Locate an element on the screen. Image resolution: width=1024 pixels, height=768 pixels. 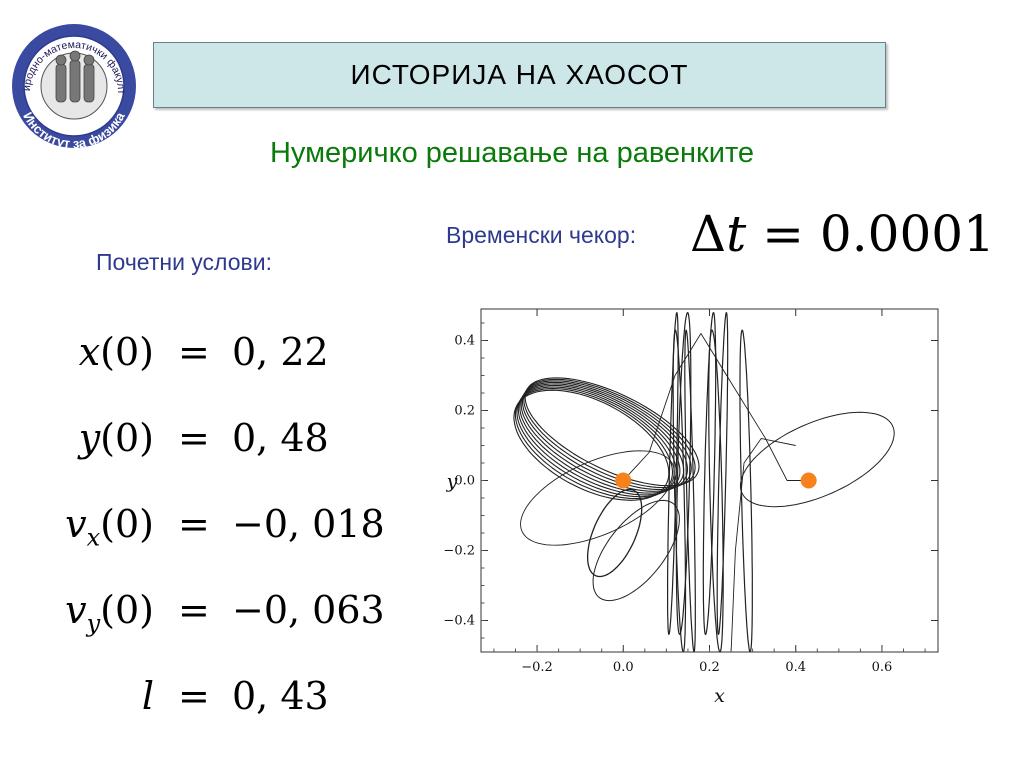
y-tick-label: −0.4 is located at coordinates (459, 621).